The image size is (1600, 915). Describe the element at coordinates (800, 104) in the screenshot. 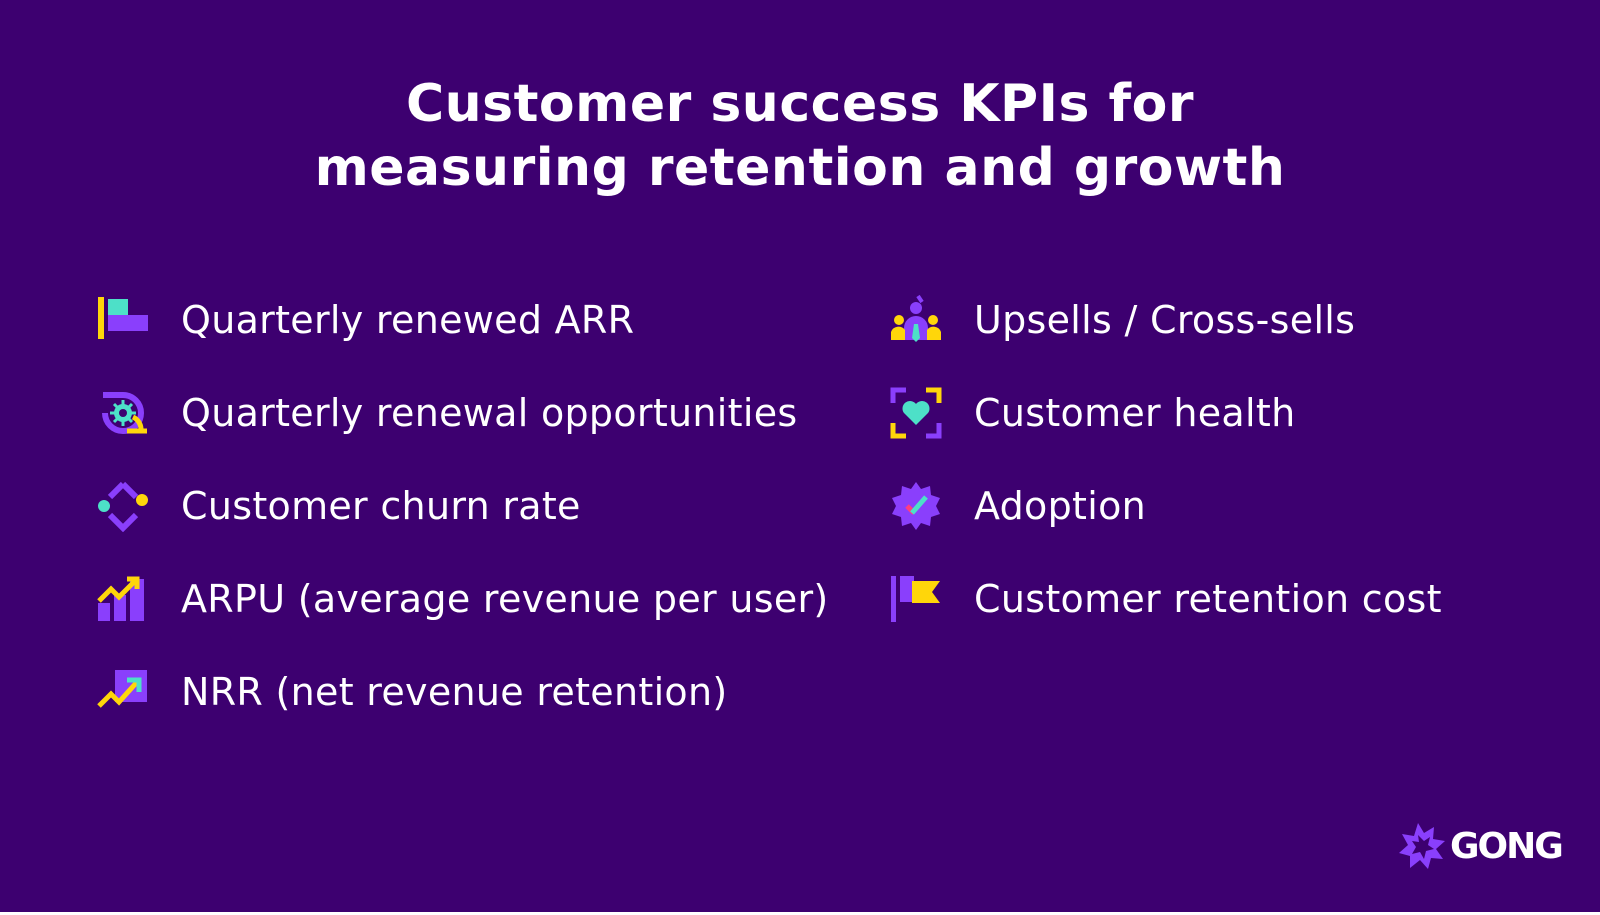

I see `title-line-1: Customer success KPIs for` at that location.